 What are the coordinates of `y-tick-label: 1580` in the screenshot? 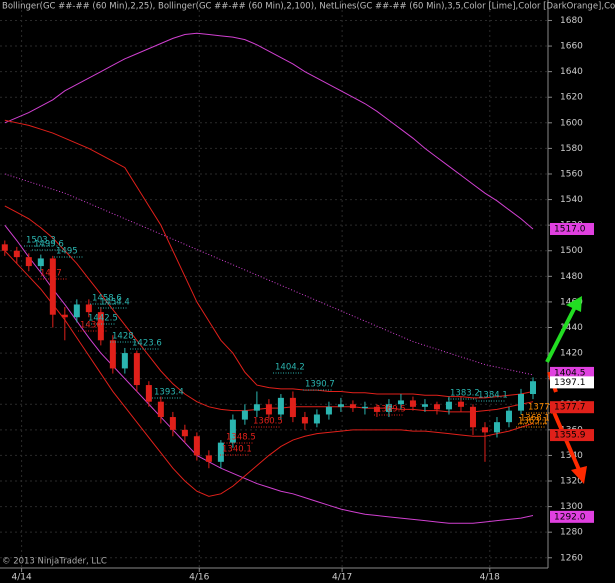 It's located at (571, 149).